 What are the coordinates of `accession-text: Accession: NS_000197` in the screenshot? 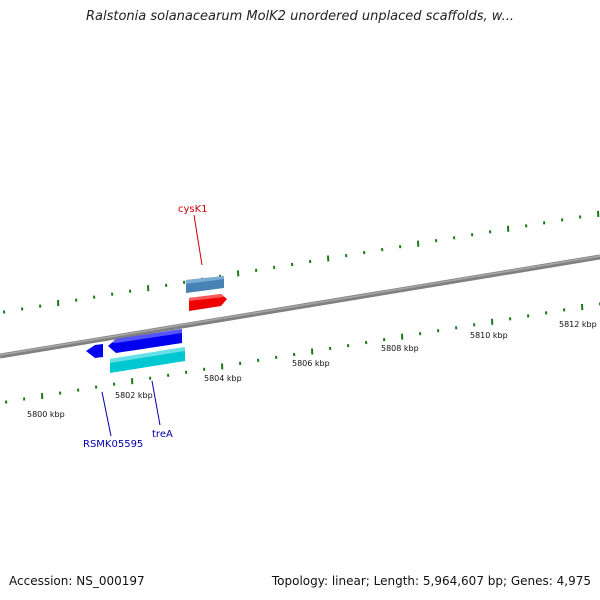 It's located at (77, 581).